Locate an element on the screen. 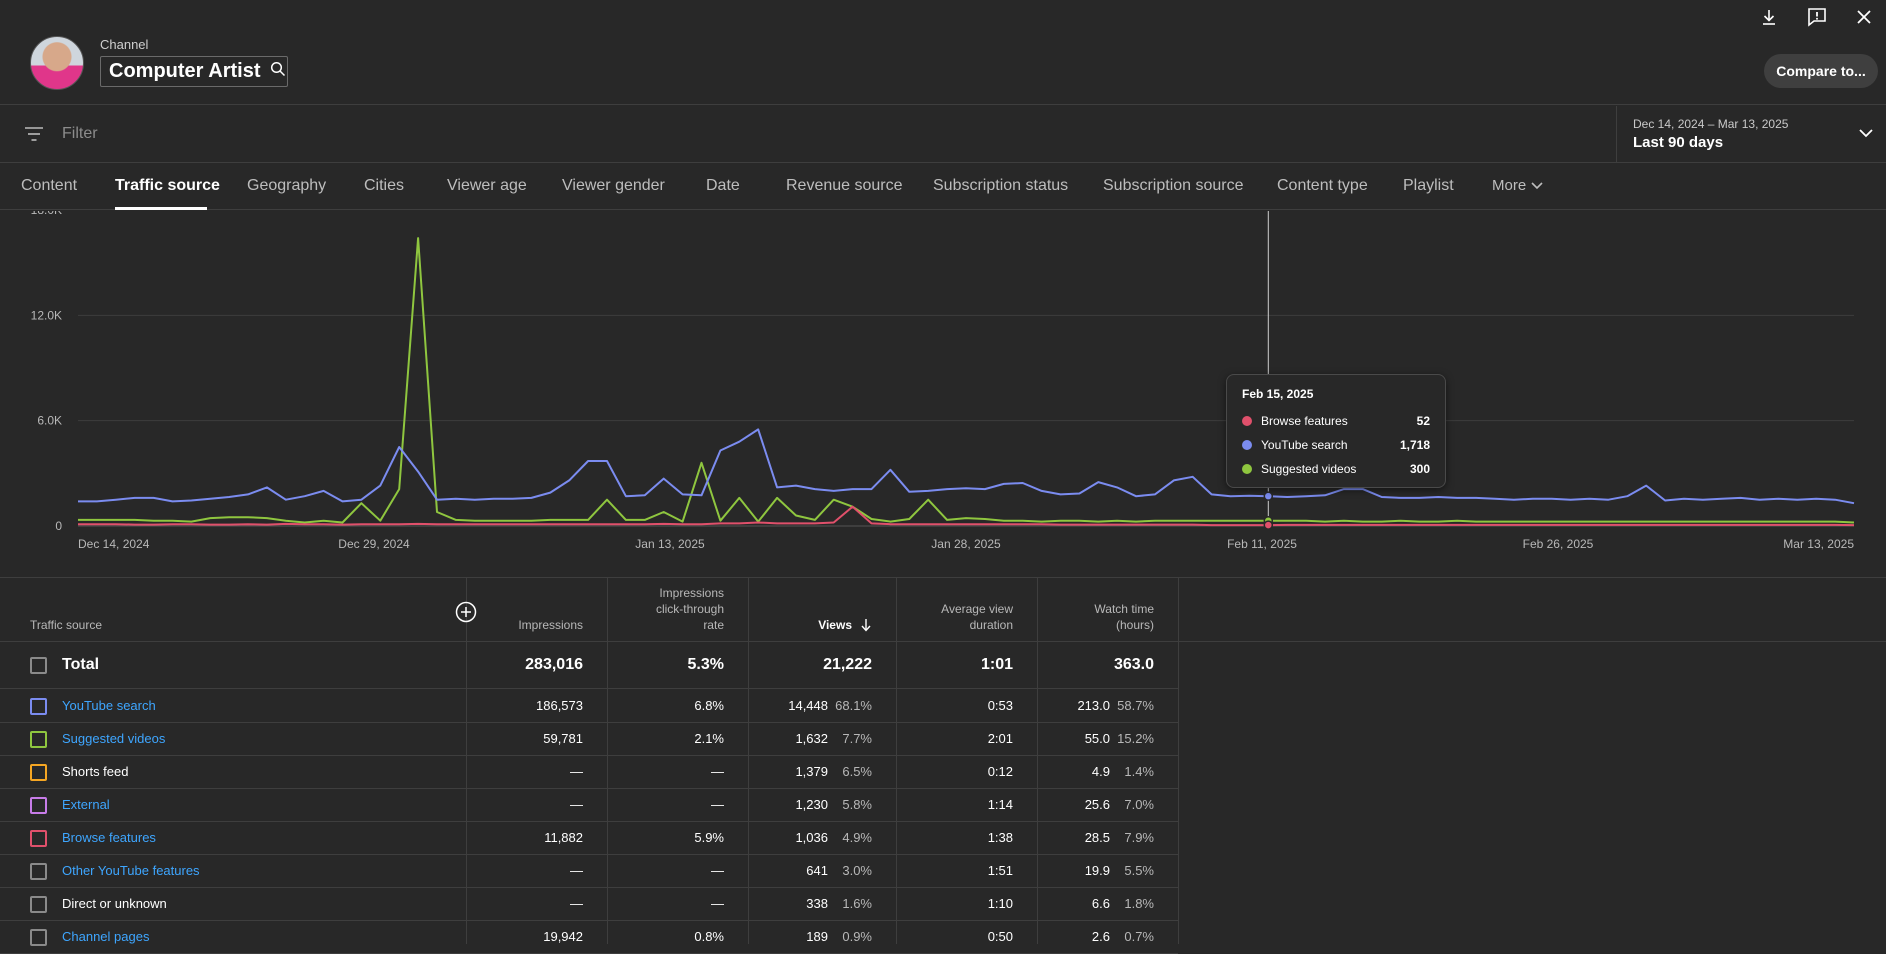 This screenshot has height=954, width=1886. total-avd: 1:01 is located at coordinates (996, 664).